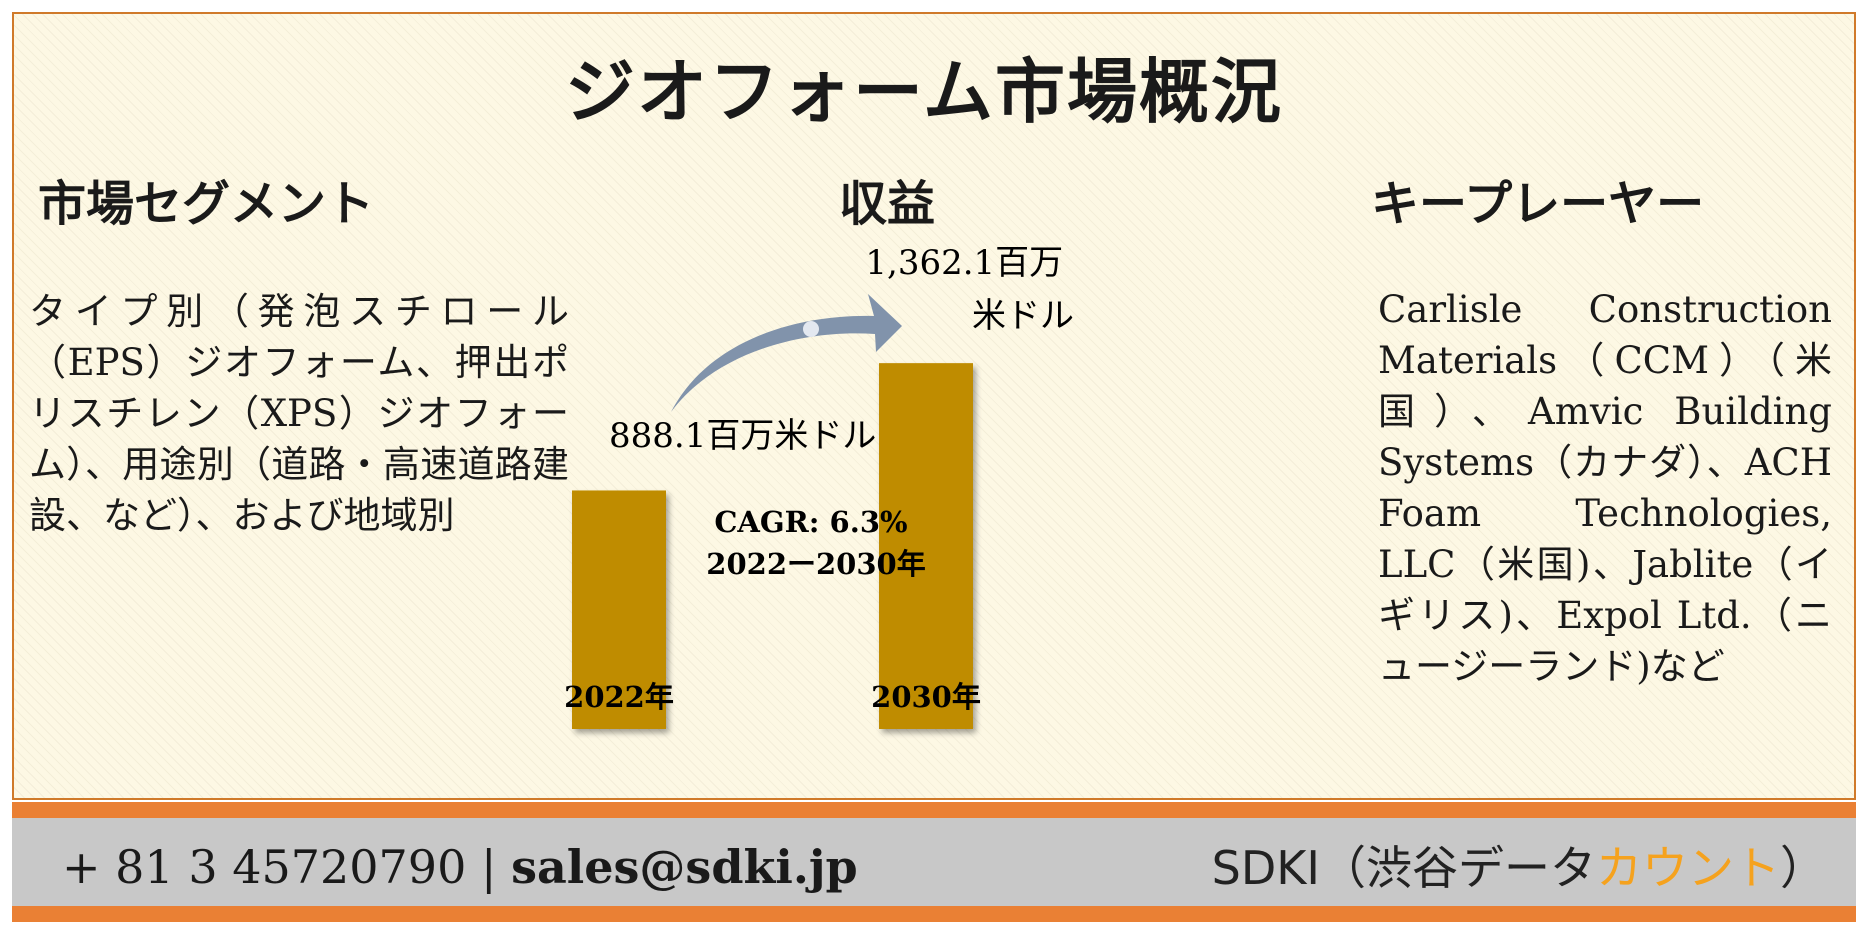 The height and width of the screenshot is (937, 1871). What do you see at coordinates (264, 867) in the screenshot?
I see `phone-number: + 81 3 45720790` at bounding box center [264, 867].